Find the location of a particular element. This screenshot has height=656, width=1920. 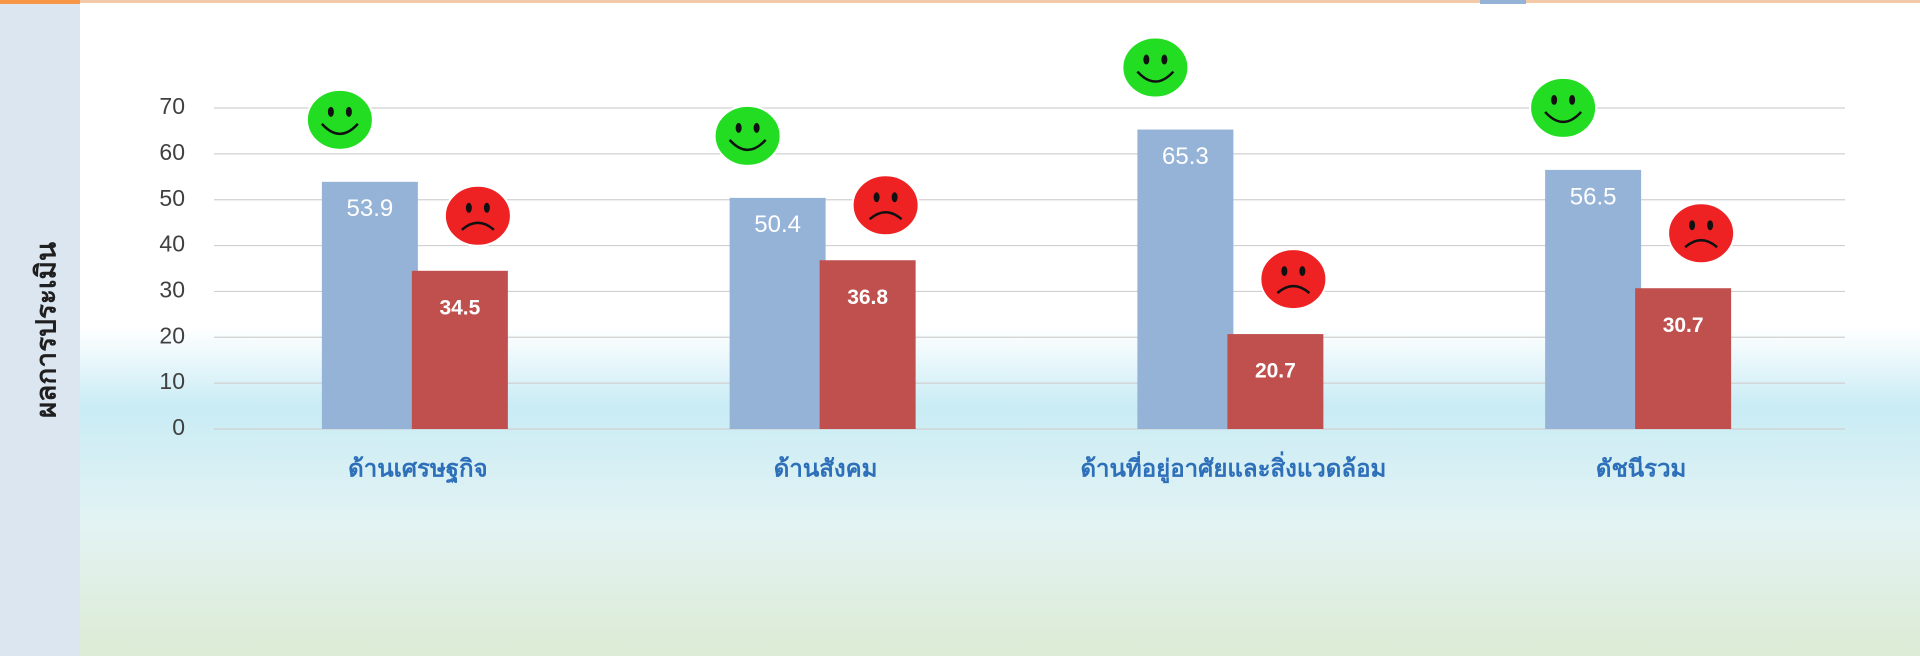

data-label: 36.8 is located at coordinates (867, 297).